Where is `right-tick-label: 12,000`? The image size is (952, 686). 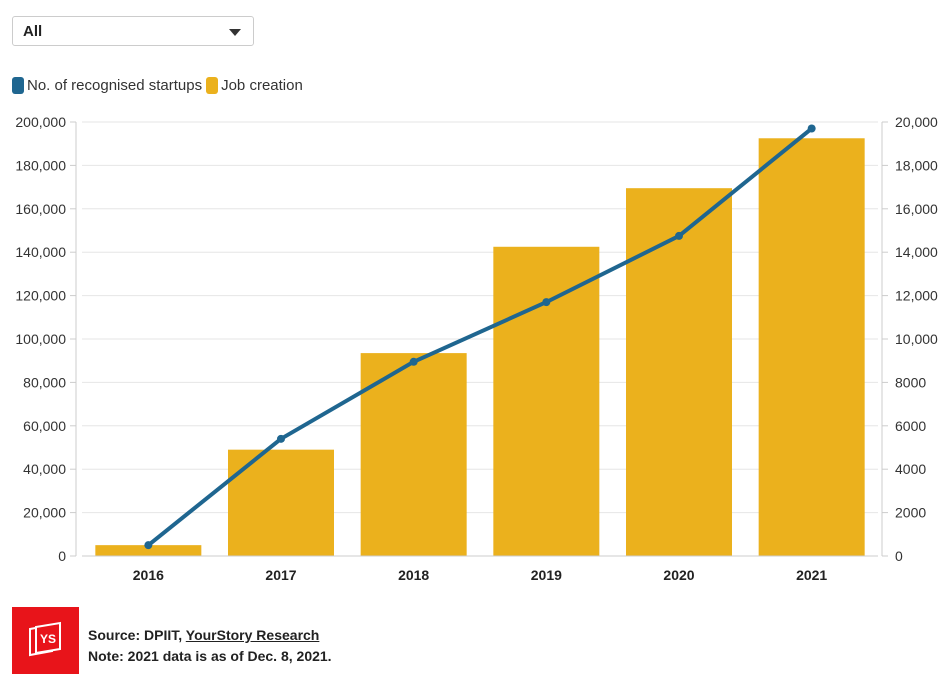
right-tick-label: 12,000 is located at coordinates (916, 296).